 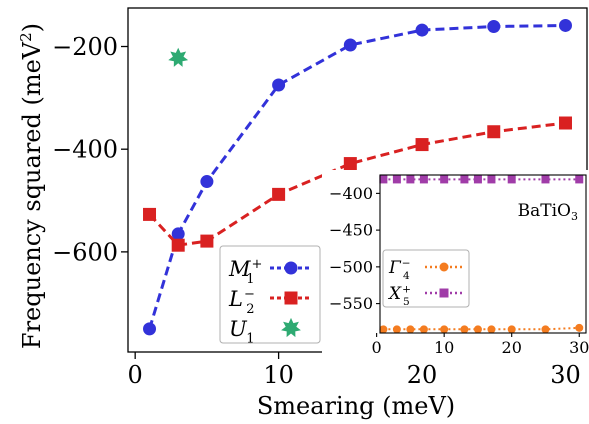 What do you see at coordinates (351, 230) in the screenshot?
I see `y-tick-label: −450` at bounding box center [351, 230].